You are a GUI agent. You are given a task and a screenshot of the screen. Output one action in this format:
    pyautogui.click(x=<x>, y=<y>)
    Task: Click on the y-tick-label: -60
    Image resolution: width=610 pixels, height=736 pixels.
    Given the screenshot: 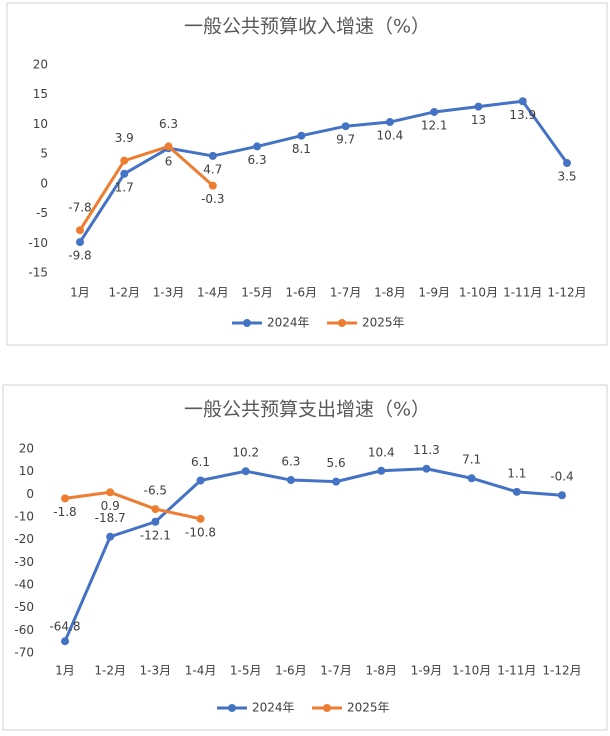 What is the action you would take?
    pyautogui.click(x=24, y=630)
    